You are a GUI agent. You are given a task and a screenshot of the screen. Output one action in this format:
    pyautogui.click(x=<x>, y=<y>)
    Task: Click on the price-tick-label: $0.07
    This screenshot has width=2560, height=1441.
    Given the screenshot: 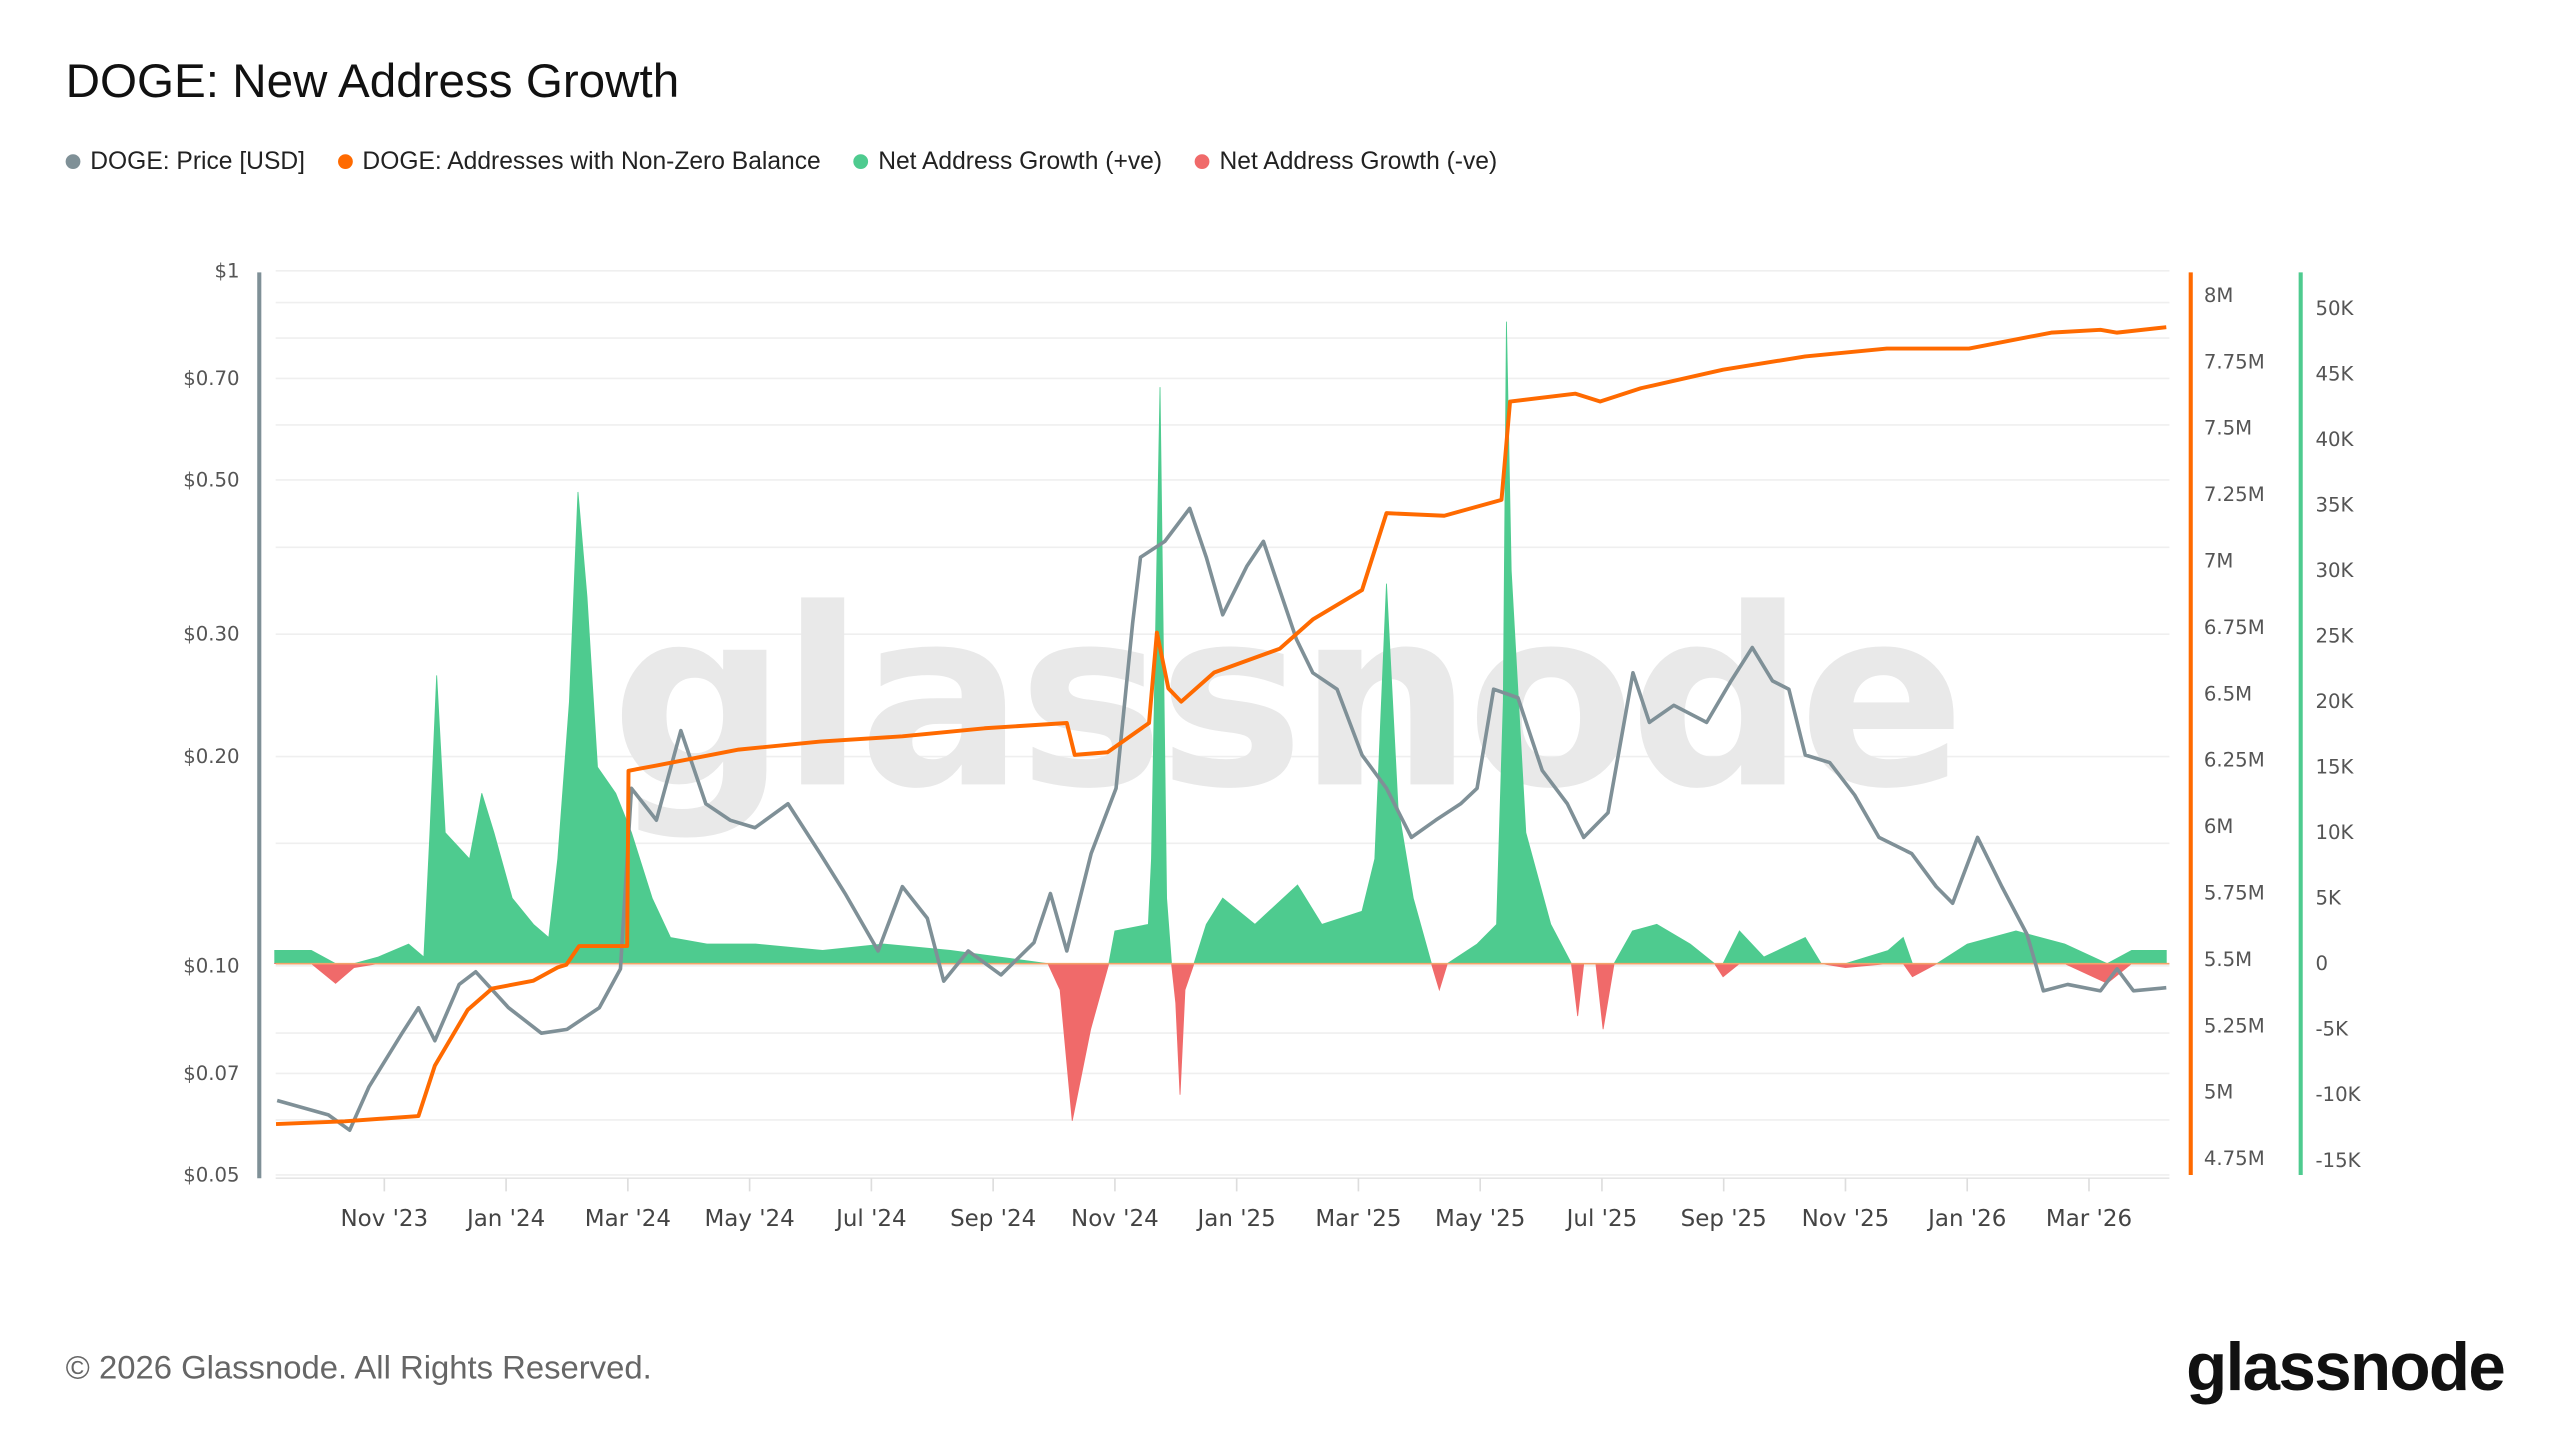 What is the action you would take?
    pyautogui.click(x=211, y=1073)
    